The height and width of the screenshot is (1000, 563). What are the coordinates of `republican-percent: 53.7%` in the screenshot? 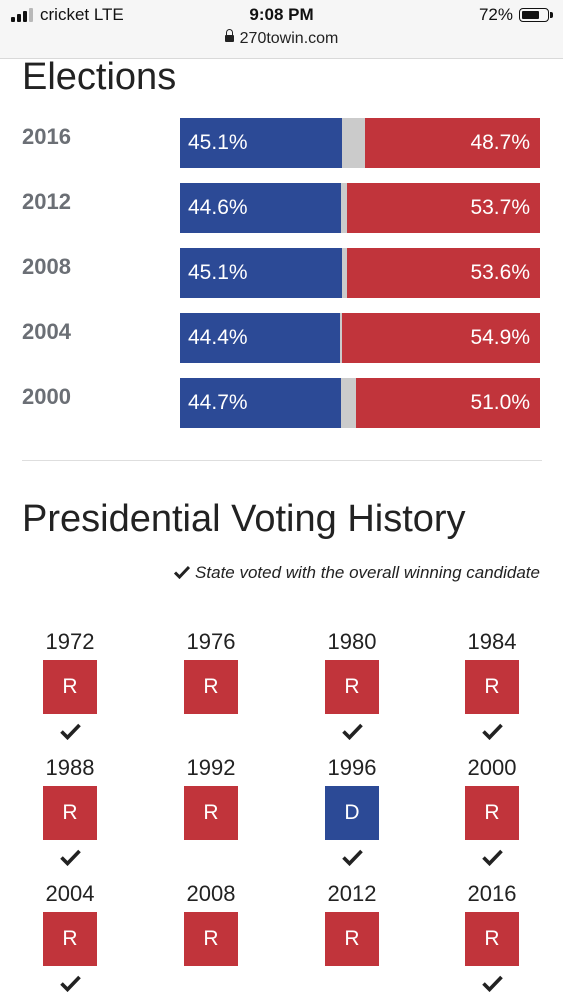 It's located at (500, 207).